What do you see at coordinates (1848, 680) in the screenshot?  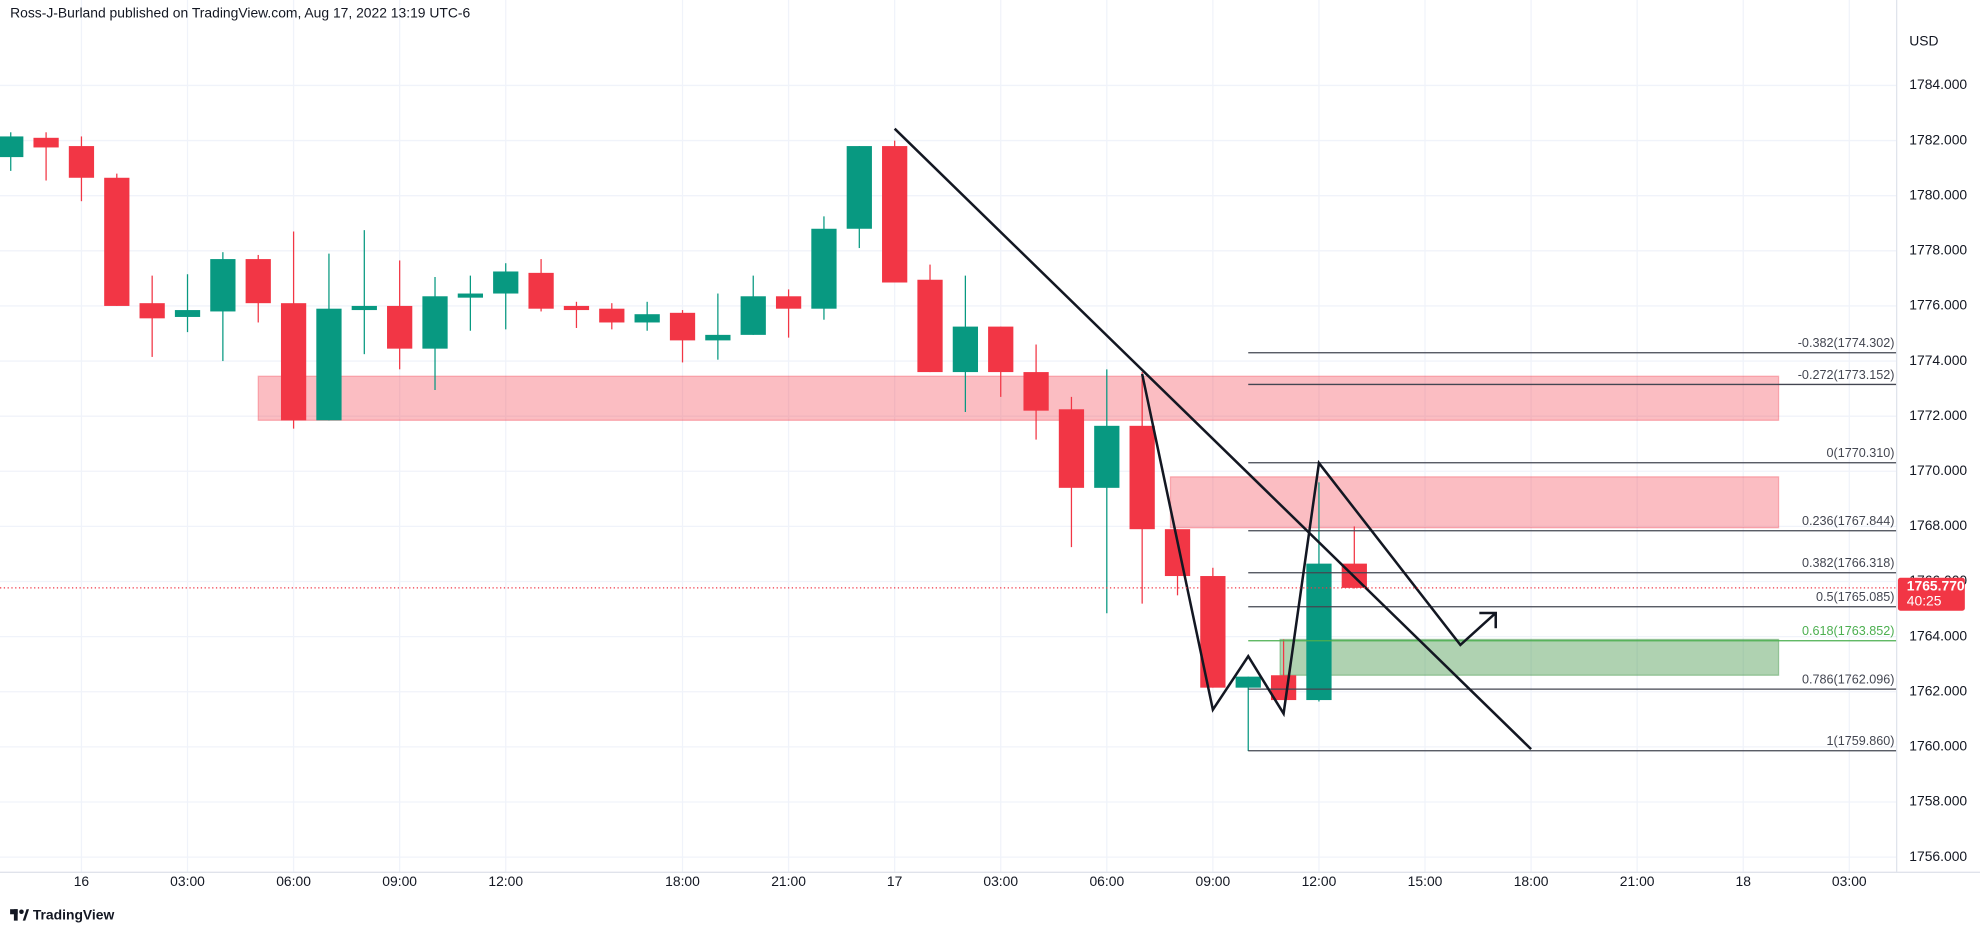 I see `fib-label: 0.786(1762.096)` at bounding box center [1848, 680].